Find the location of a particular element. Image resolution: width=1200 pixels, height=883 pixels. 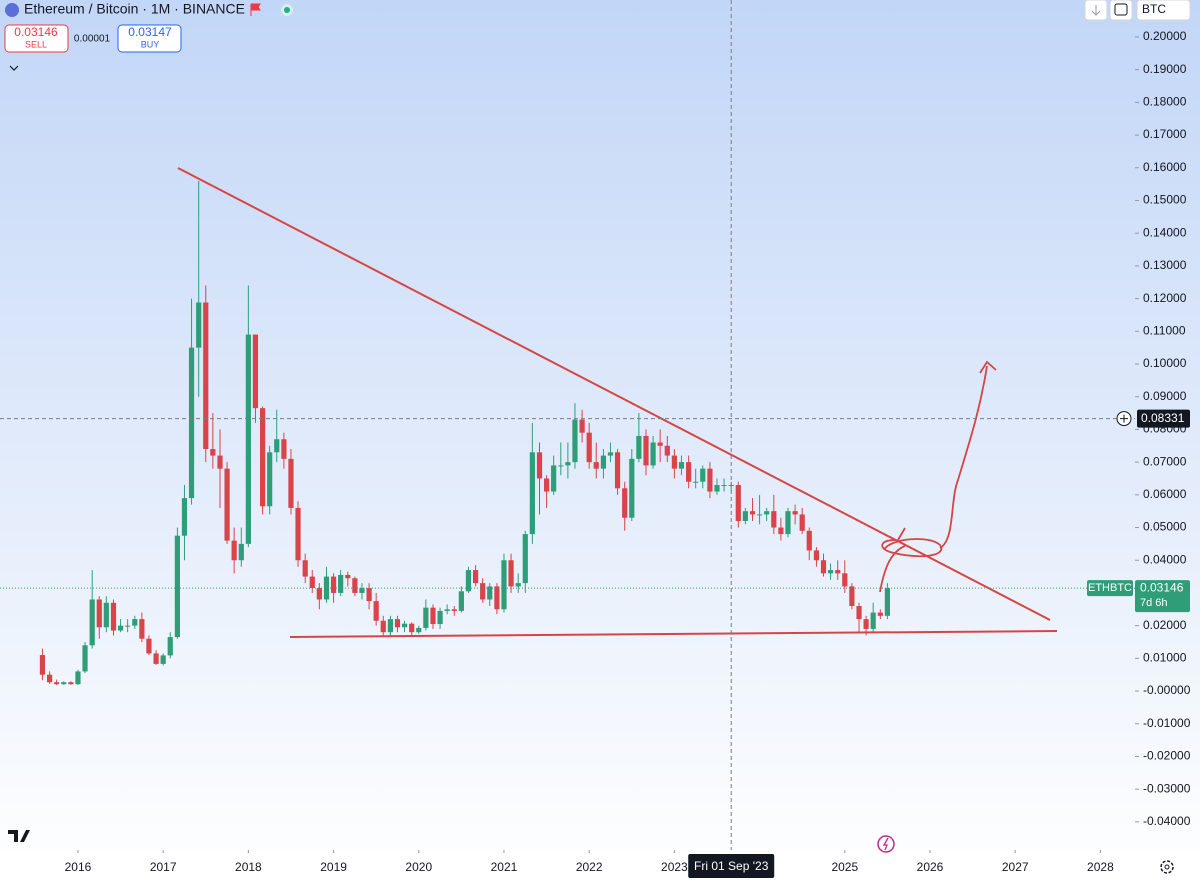

x-tick-label: 2019 is located at coordinates (333, 867).